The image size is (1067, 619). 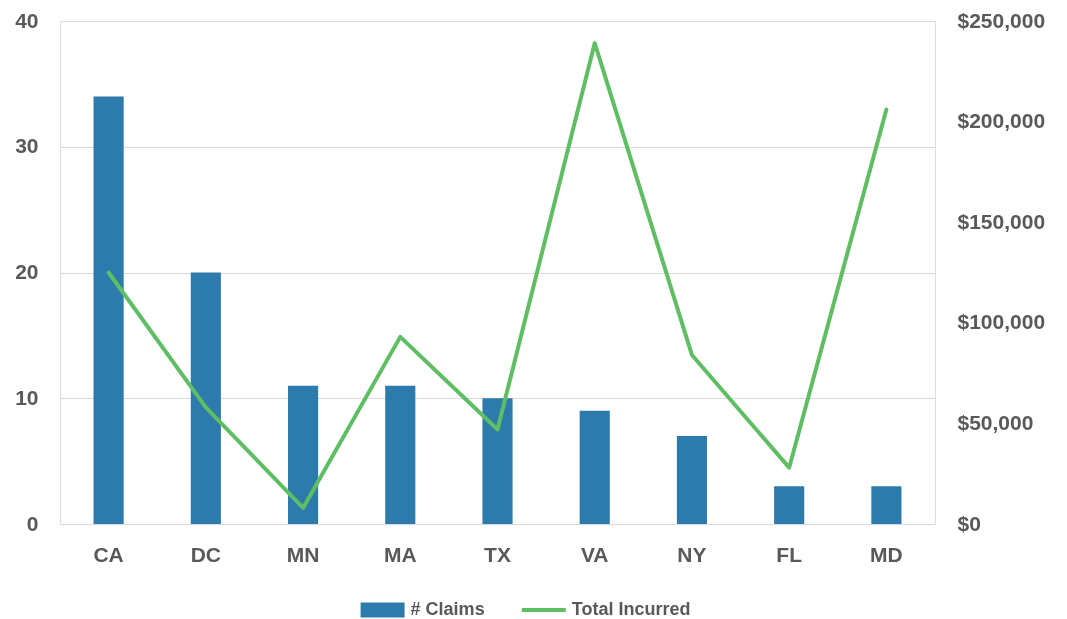 What do you see at coordinates (27, 397) in the screenshot?
I see `y-tick-label: 10` at bounding box center [27, 397].